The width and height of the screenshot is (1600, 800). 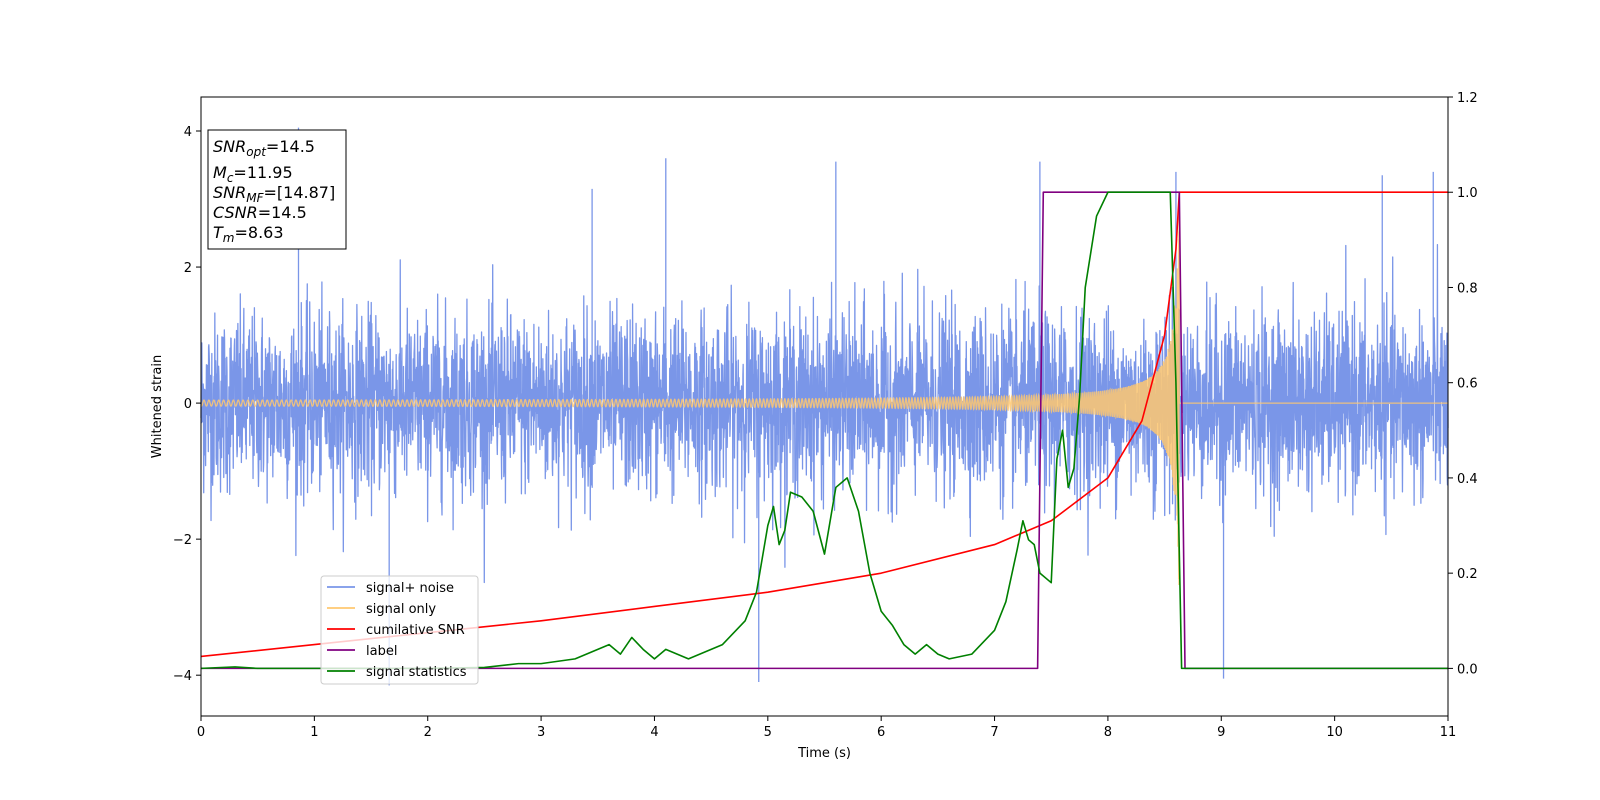 I want to click on y2-tick-label: 0.2, so click(x=1467, y=574).